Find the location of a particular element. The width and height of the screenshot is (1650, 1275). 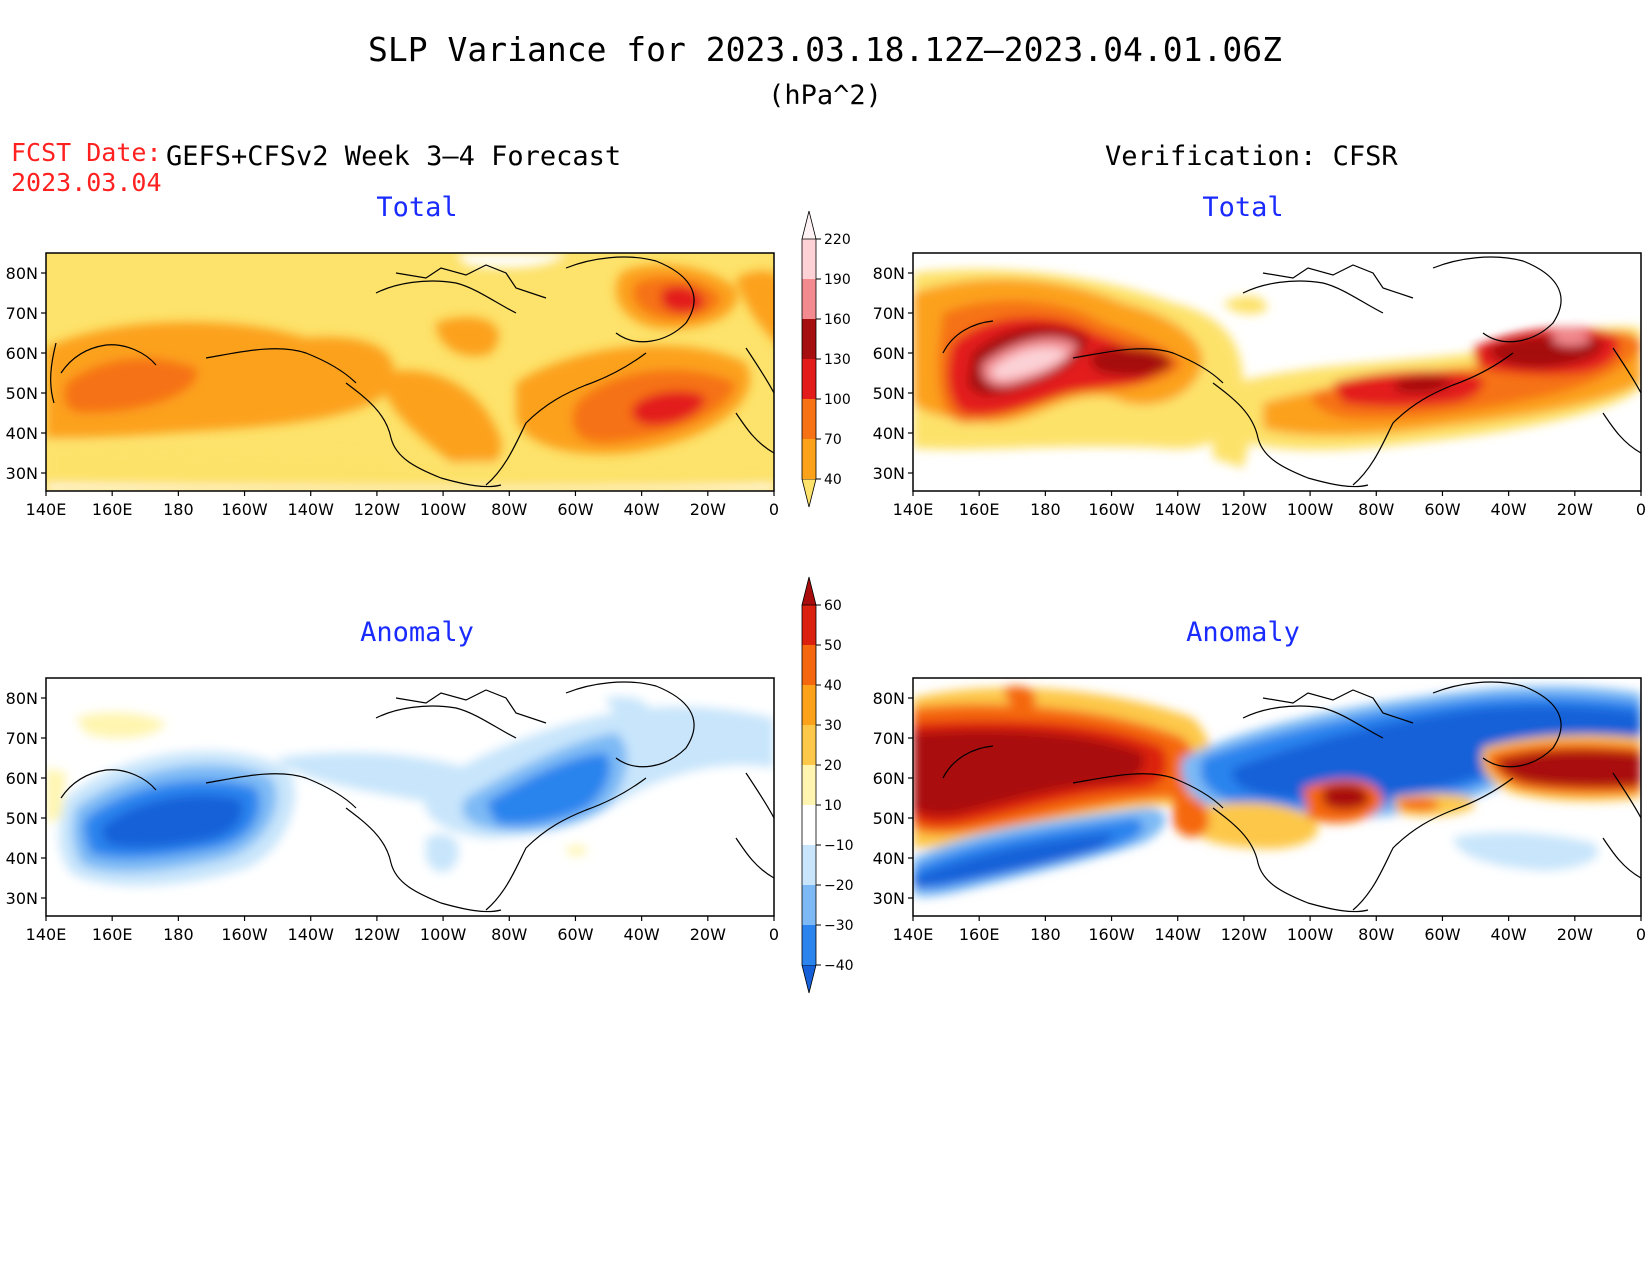

colorbar-label: −40 is located at coordinates (839, 966).